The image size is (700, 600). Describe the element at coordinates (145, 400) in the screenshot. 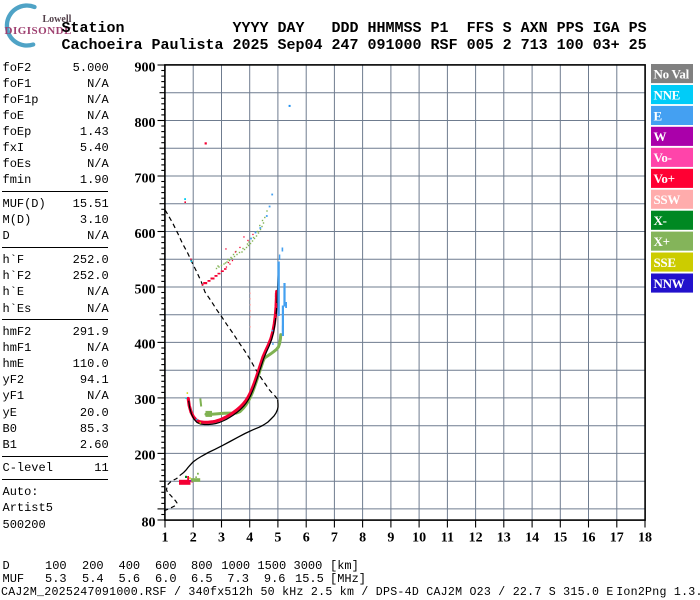

I see `svg-text: 300` at that location.